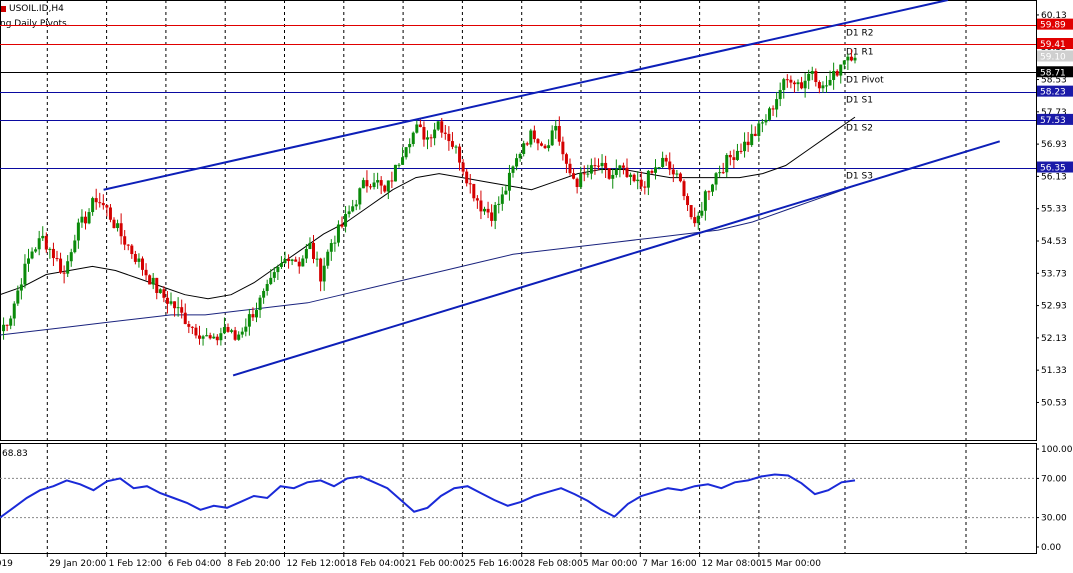 Image resolution: width=1073 pixels, height=573 pixels. I want to click on pivot-label: D1 R2, so click(860, 34).